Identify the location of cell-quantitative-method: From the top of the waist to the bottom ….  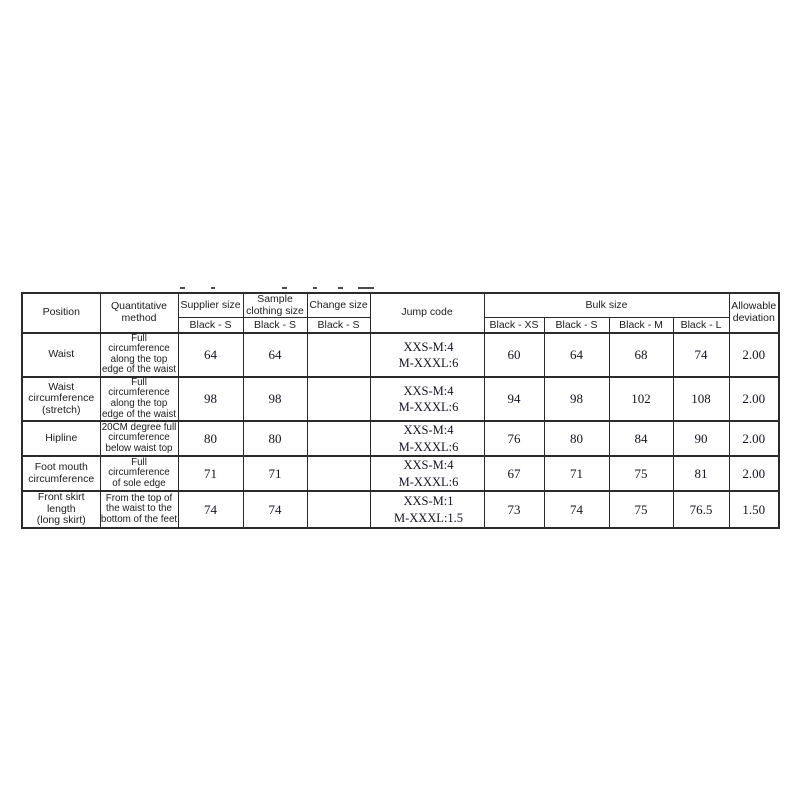
(139, 509).